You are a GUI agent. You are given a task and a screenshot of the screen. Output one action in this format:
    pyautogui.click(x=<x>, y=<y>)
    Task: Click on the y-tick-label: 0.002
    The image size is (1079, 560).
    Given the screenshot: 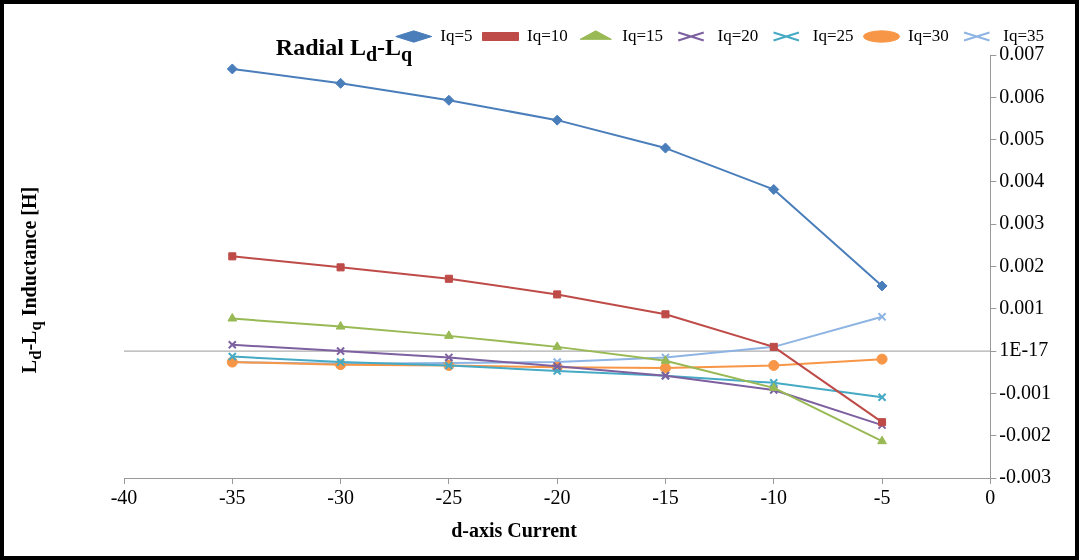 What is the action you would take?
    pyautogui.click(x=1022, y=264)
    